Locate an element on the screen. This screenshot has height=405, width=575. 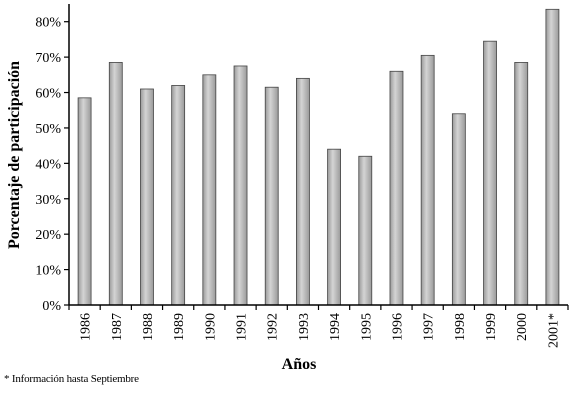
bar-1994 is located at coordinates (334, 227).